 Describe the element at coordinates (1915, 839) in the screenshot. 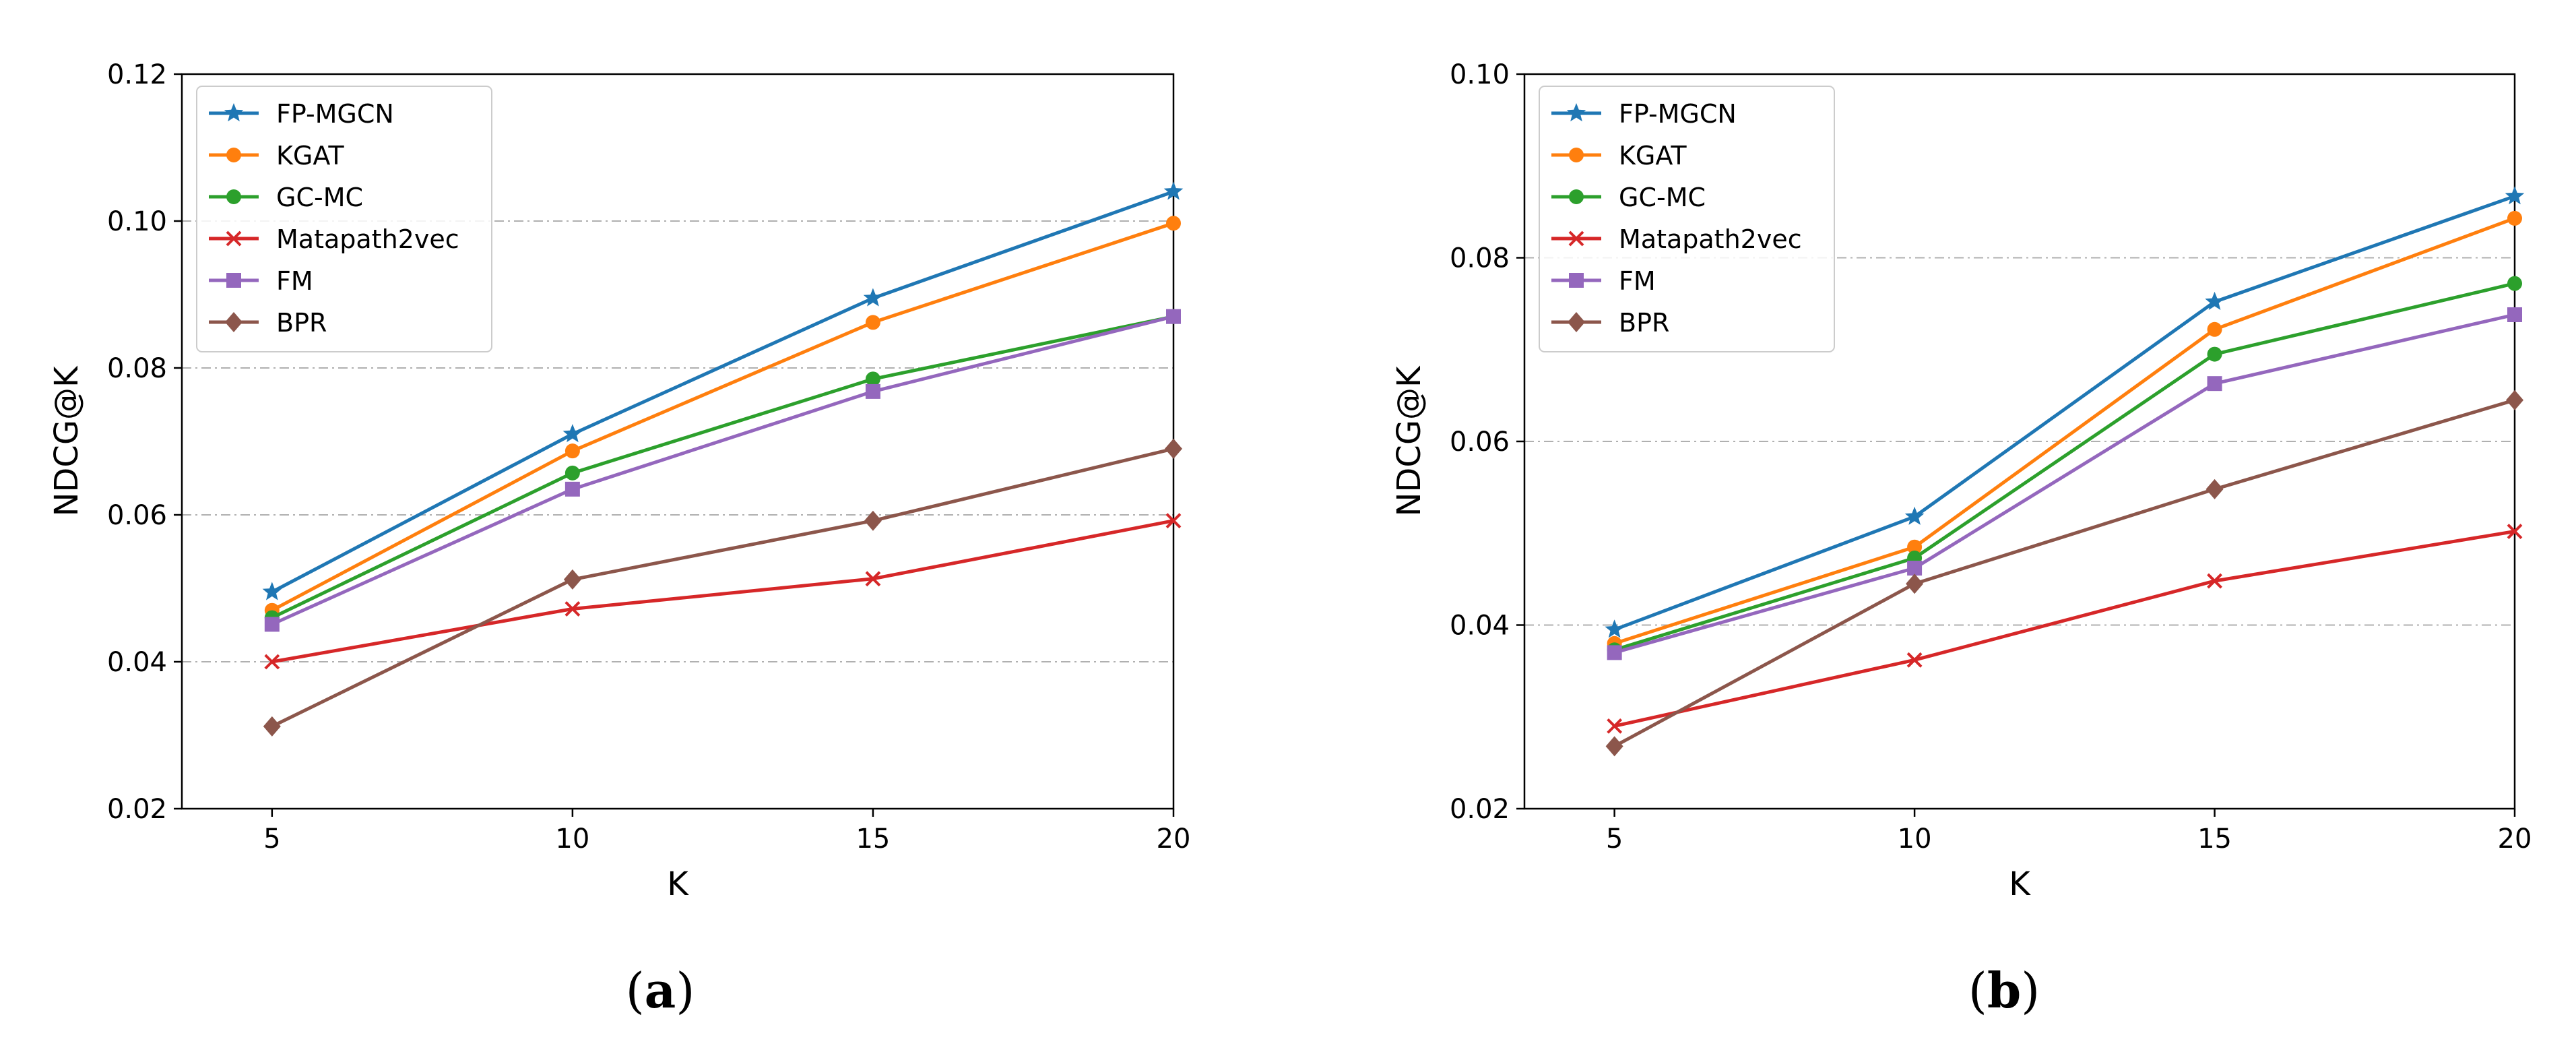

I see `x-tick-label: 10` at that location.